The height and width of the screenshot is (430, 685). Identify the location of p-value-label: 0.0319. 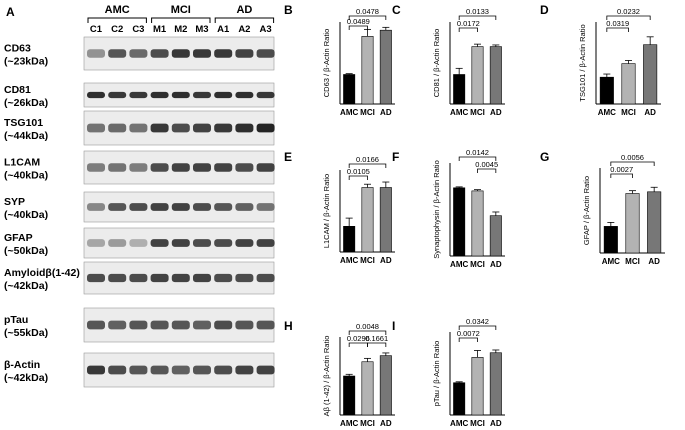
(617, 23).